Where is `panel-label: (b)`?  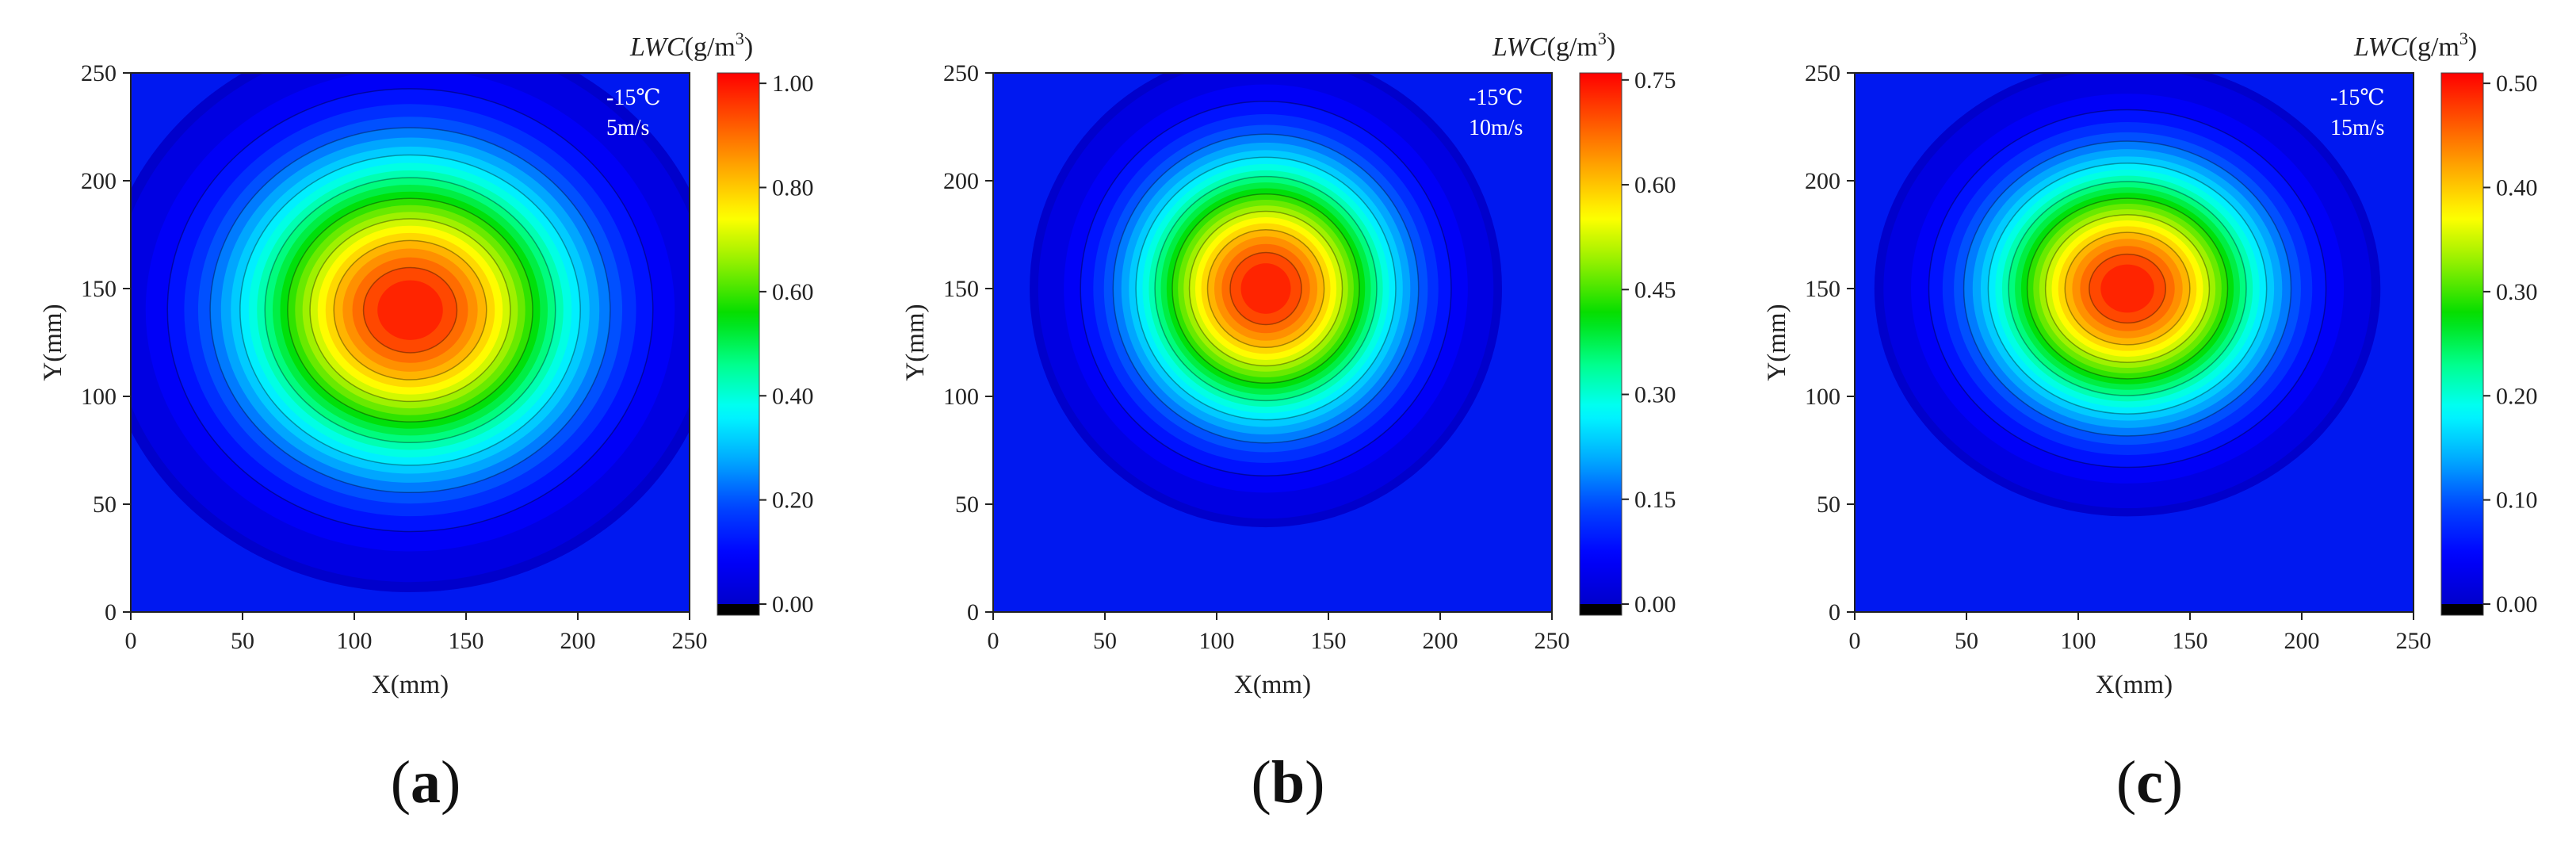
panel-label: (b) is located at coordinates (1288, 782).